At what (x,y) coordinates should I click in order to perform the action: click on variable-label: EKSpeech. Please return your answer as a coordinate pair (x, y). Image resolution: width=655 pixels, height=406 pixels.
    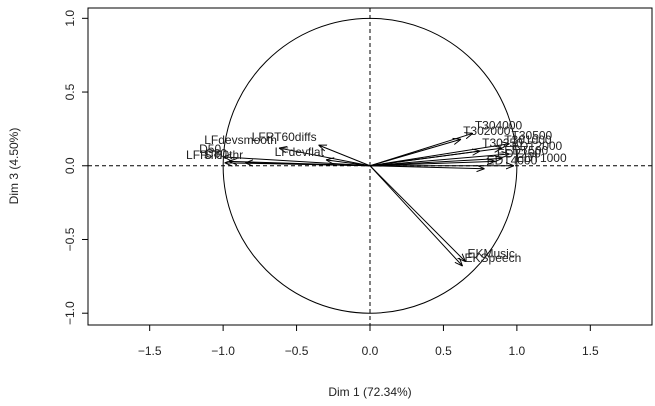
    Looking at the image, I should click on (493, 258).